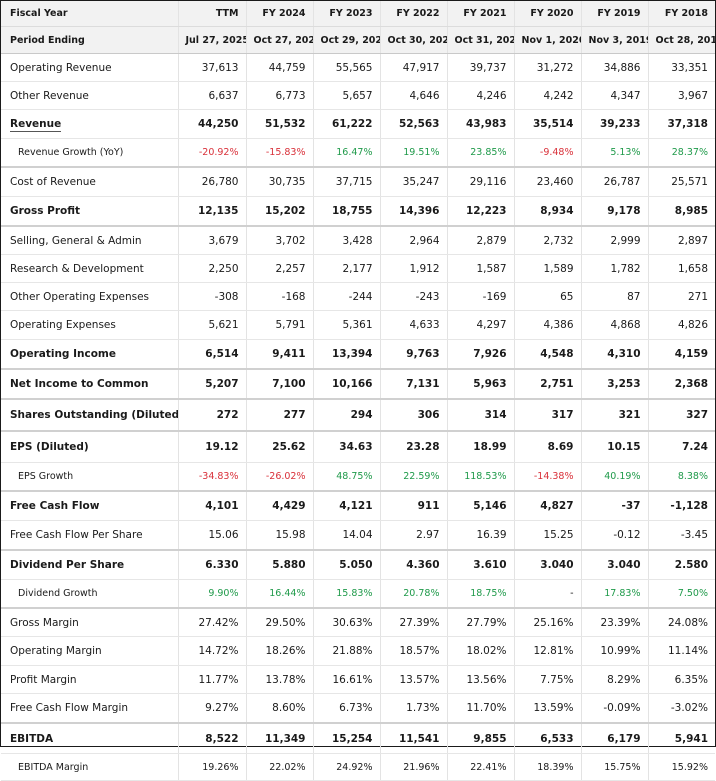 This screenshot has width=716, height=781. What do you see at coordinates (480, 565) in the screenshot?
I see `cell-dividend-per-share-fy2021: 3.610` at bounding box center [480, 565].